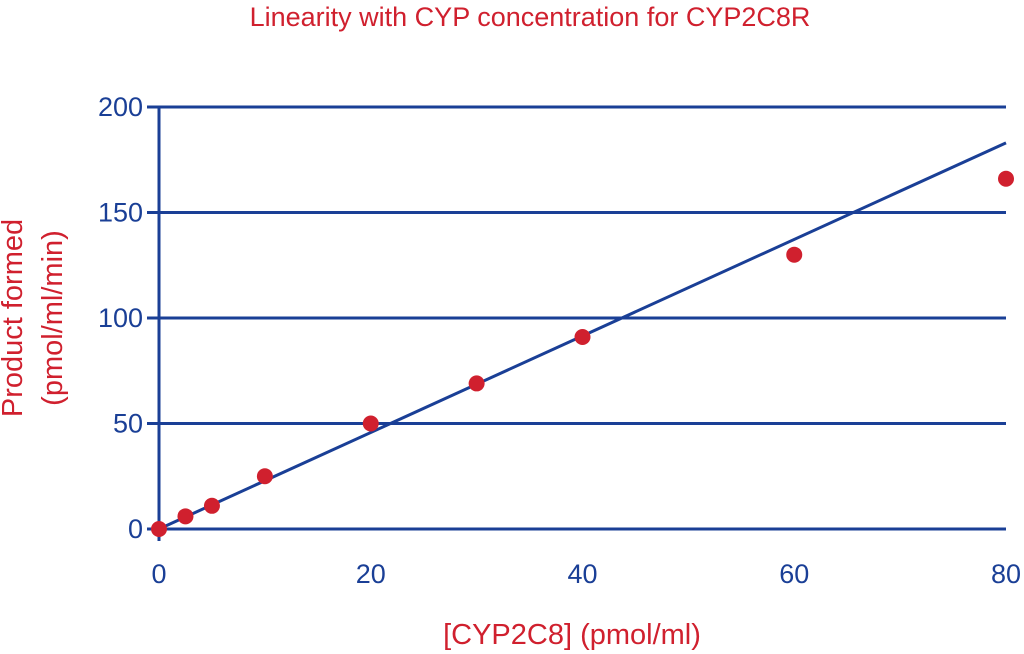 This screenshot has width=1024, height=654. Describe the element at coordinates (371, 574) in the screenshot. I see `x-tick-label: 20` at that location.